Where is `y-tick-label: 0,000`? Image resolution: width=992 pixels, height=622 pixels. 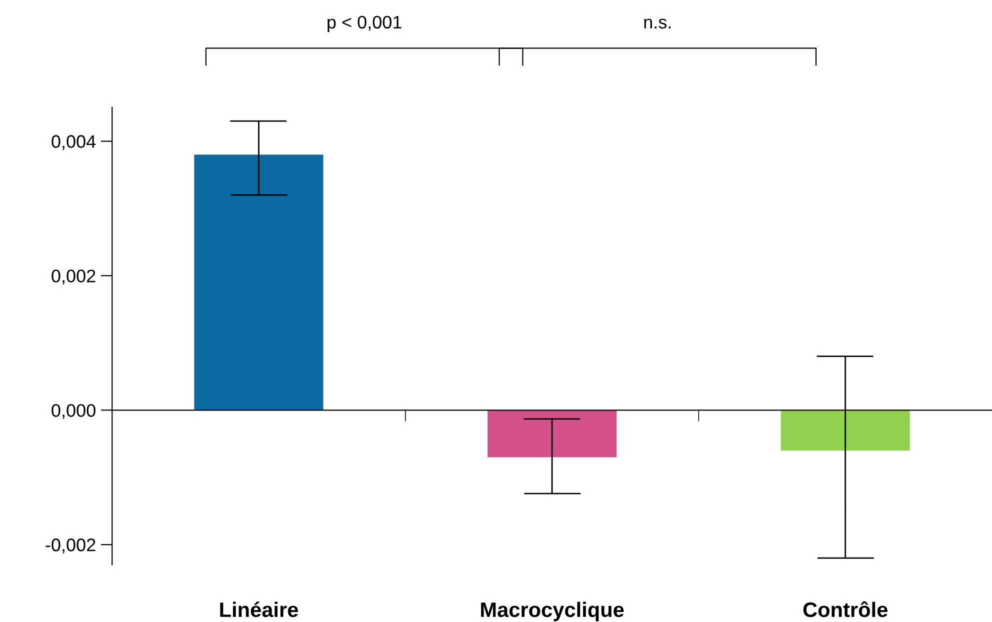 y-tick-label: 0,000 is located at coordinates (74, 411).